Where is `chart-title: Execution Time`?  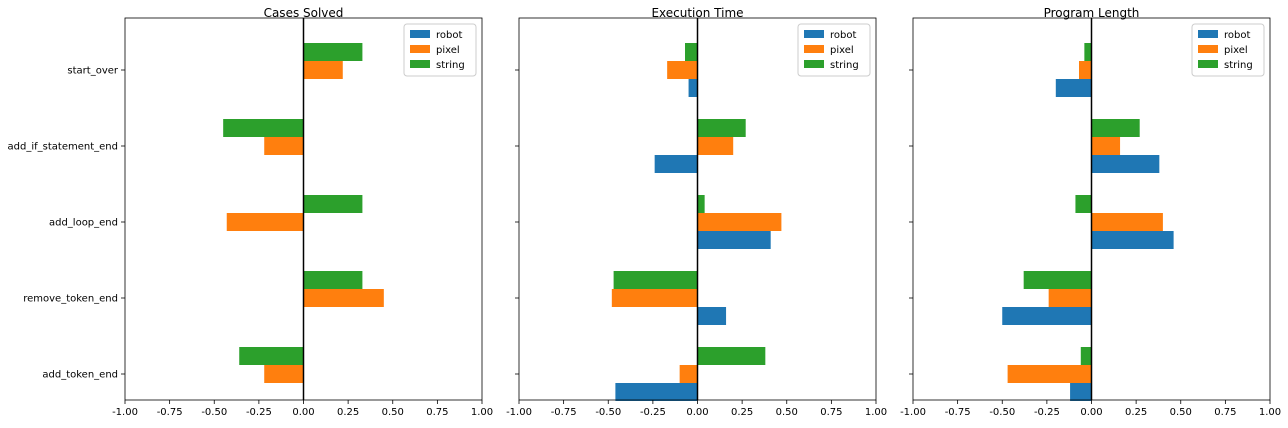
chart-title: Execution Time is located at coordinates (697, 13).